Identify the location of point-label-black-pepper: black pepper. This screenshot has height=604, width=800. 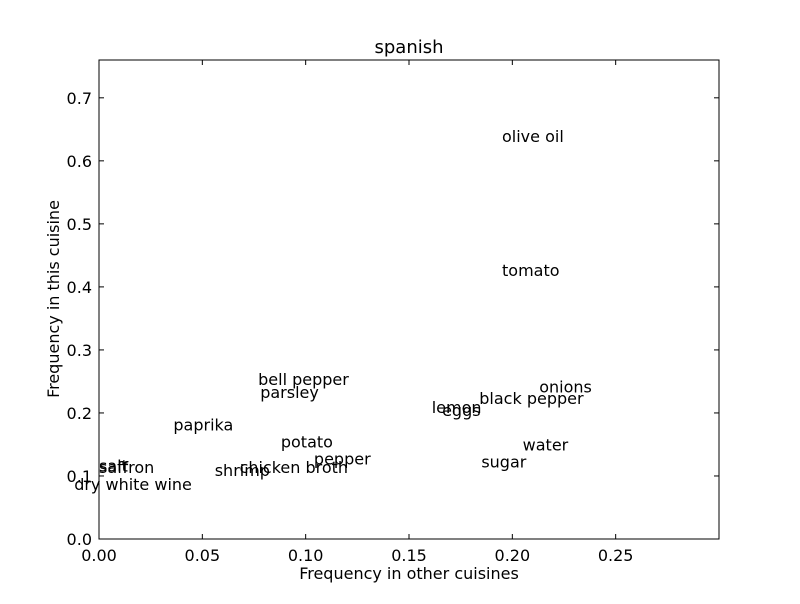
(531, 398).